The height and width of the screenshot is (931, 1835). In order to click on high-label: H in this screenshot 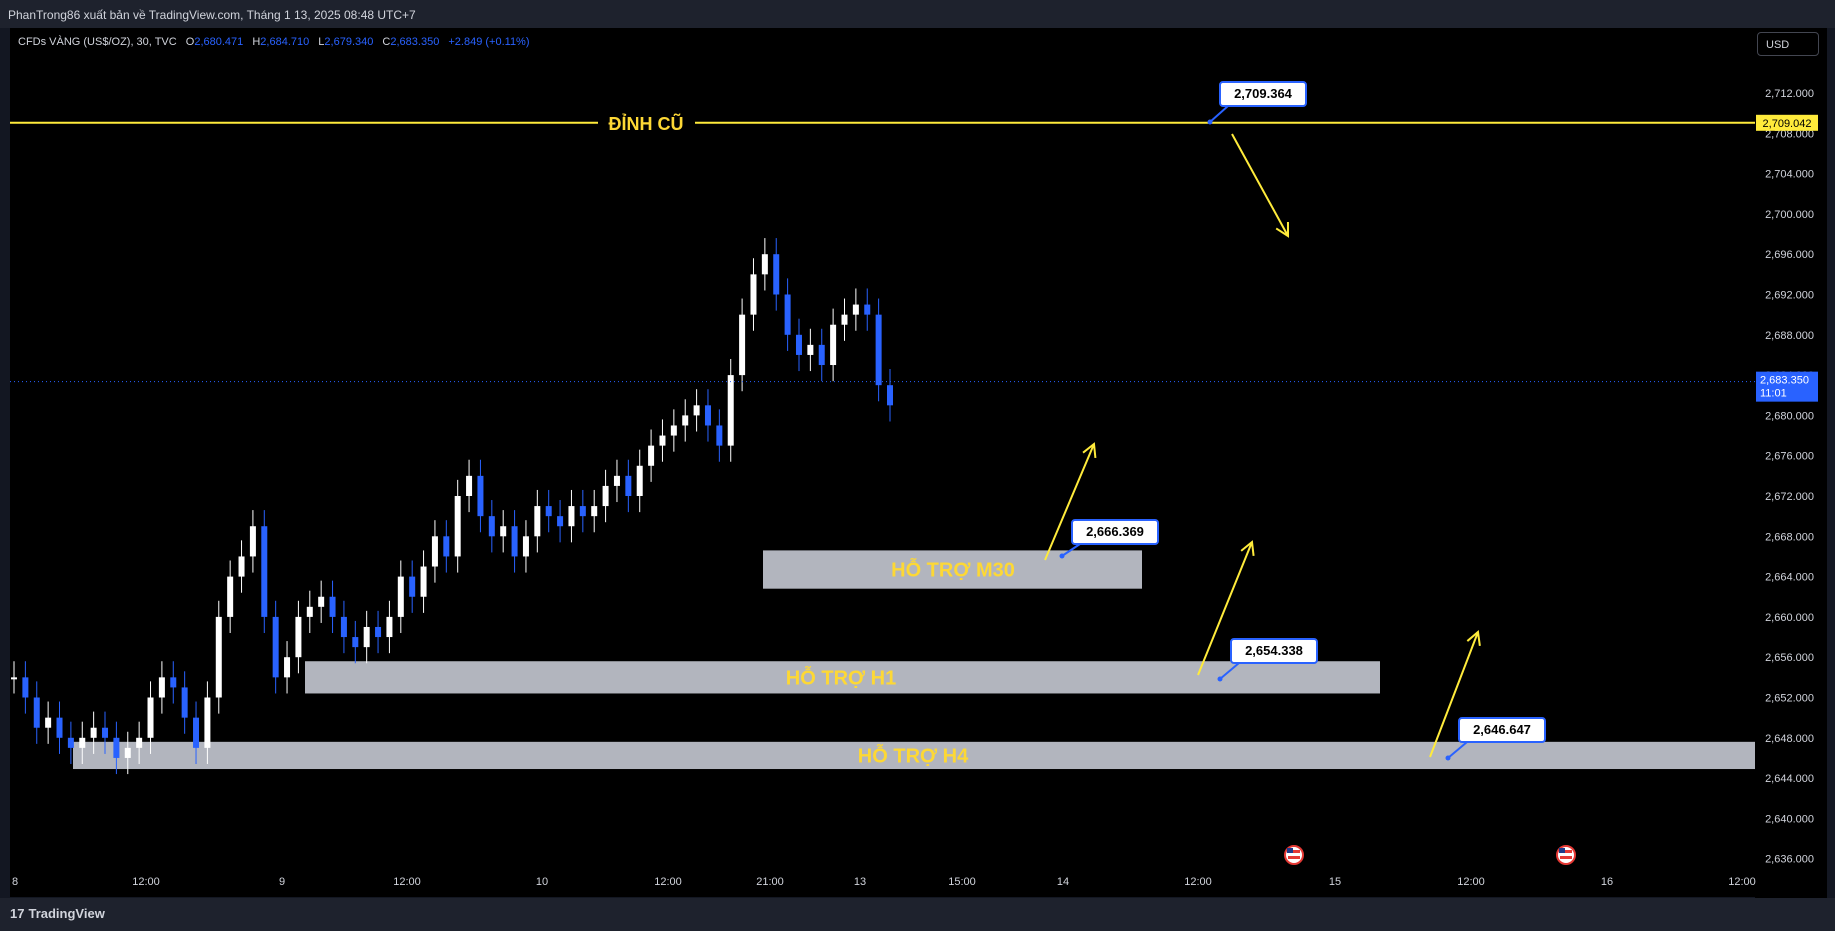, I will do `click(256, 42)`.